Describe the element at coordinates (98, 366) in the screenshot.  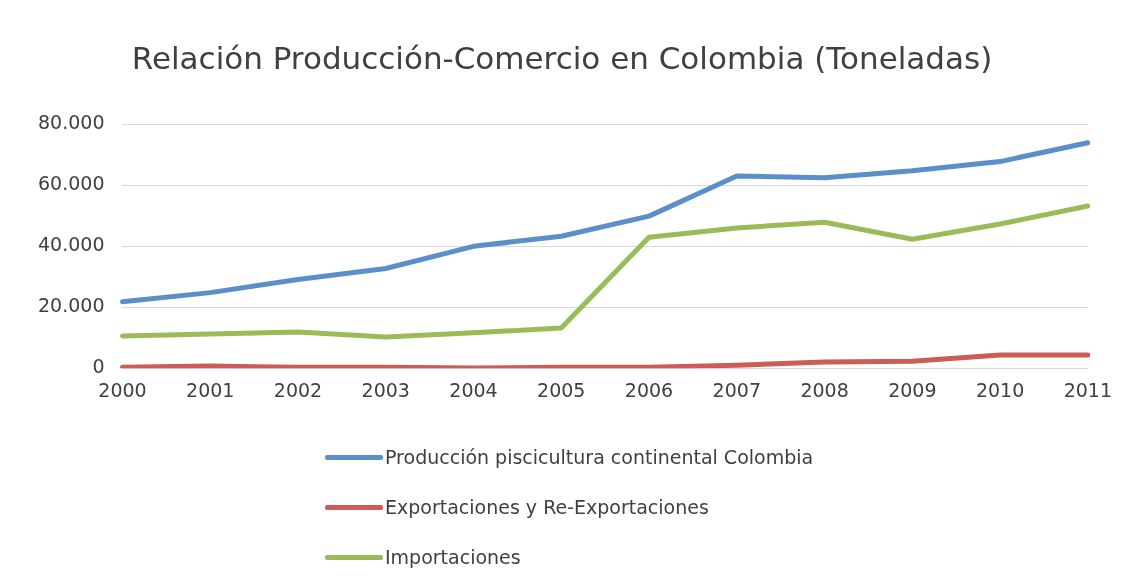
I see `y-tick-label: 0` at that location.